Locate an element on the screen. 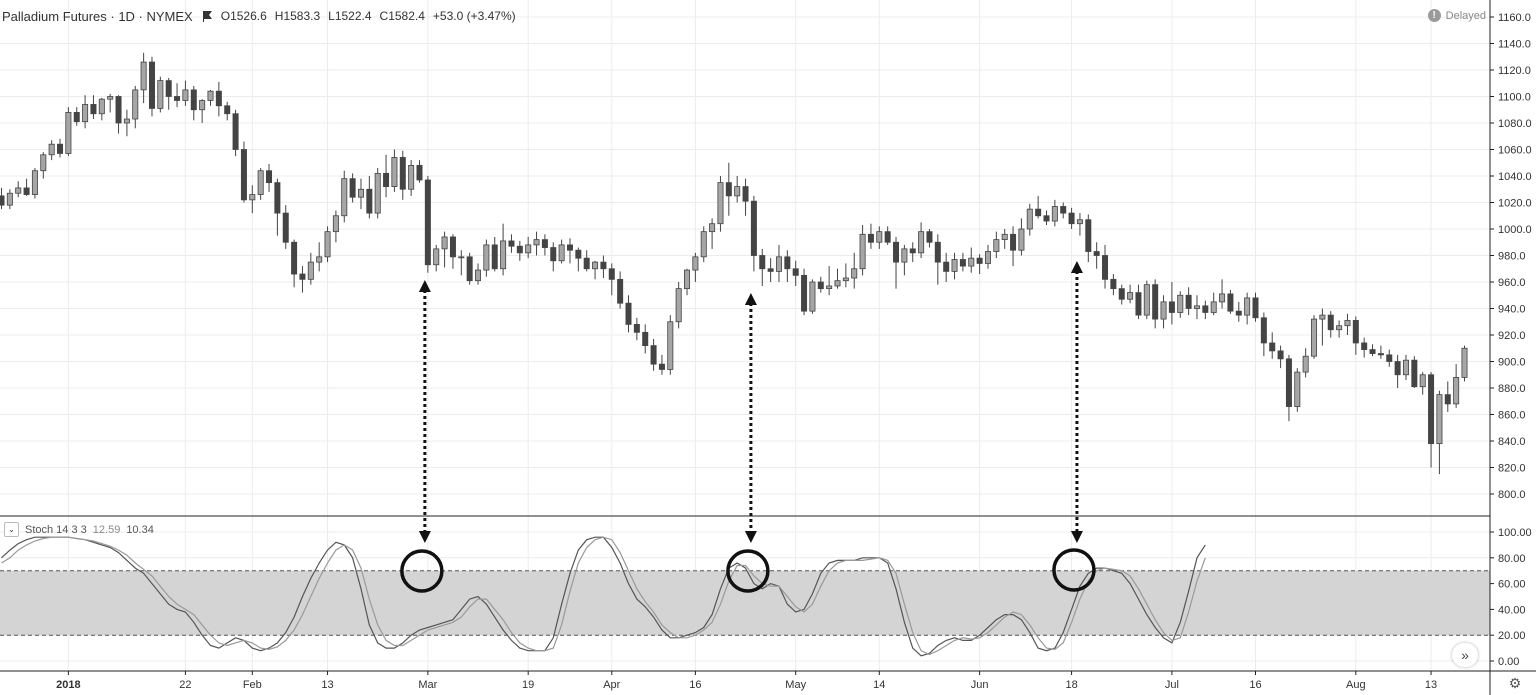 This screenshot has height=695, width=1536. price-tick-label: 920.0 is located at coordinates (1512, 336).